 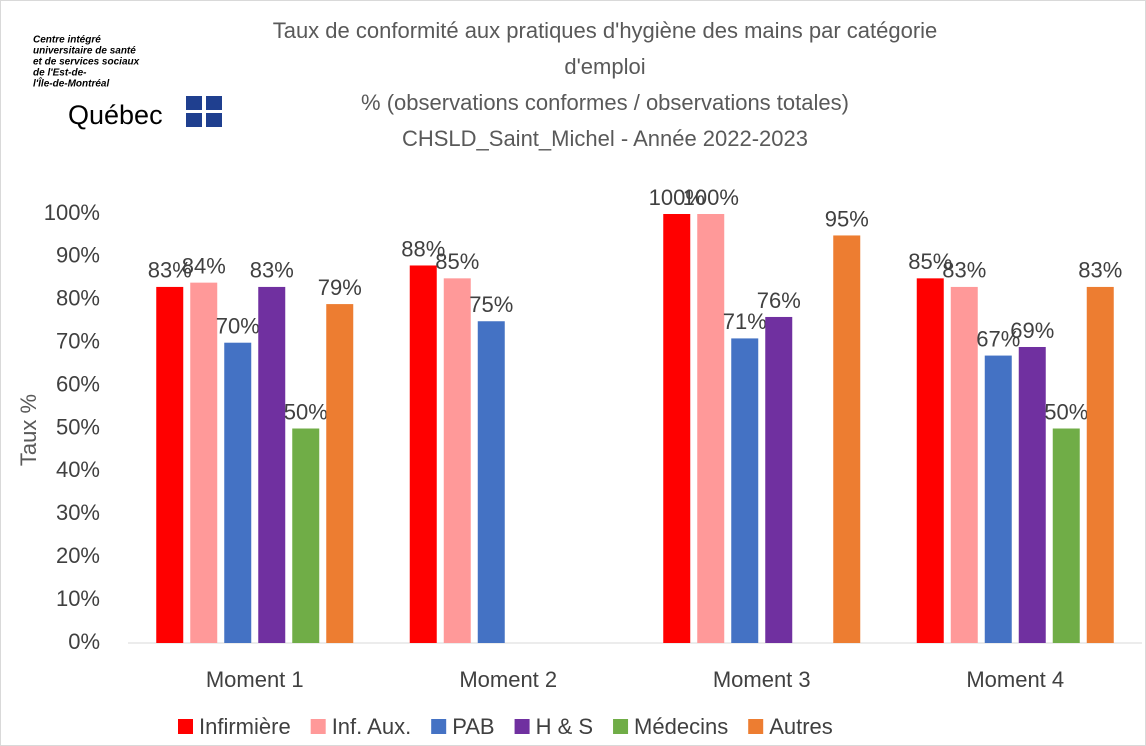 What do you see at coordinates (491, 304) in the screenshot?
I see `value-label: 75%` at bounding box center [491, 304].